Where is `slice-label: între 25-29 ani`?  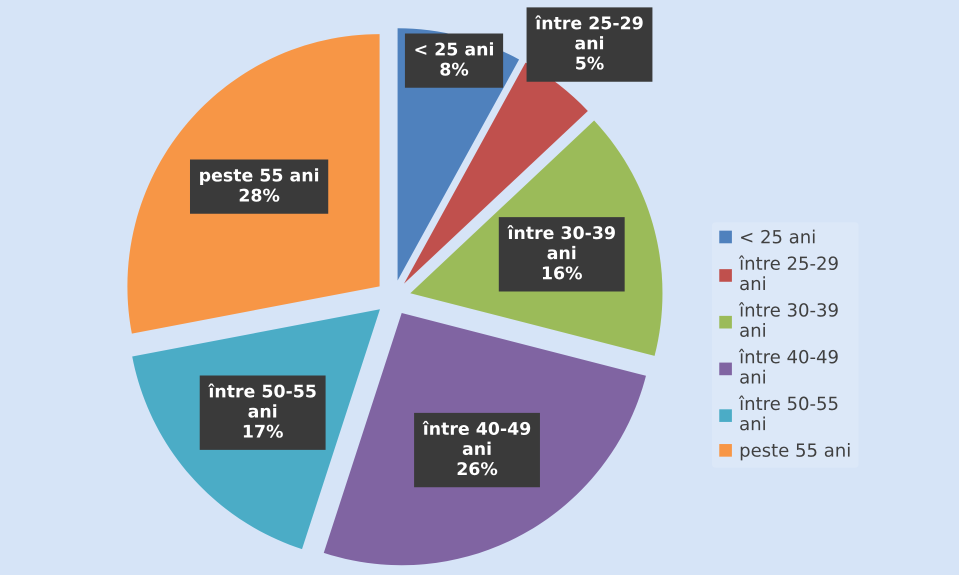
slice-label: între 25-29 ani is located at coordinates (589, 32).